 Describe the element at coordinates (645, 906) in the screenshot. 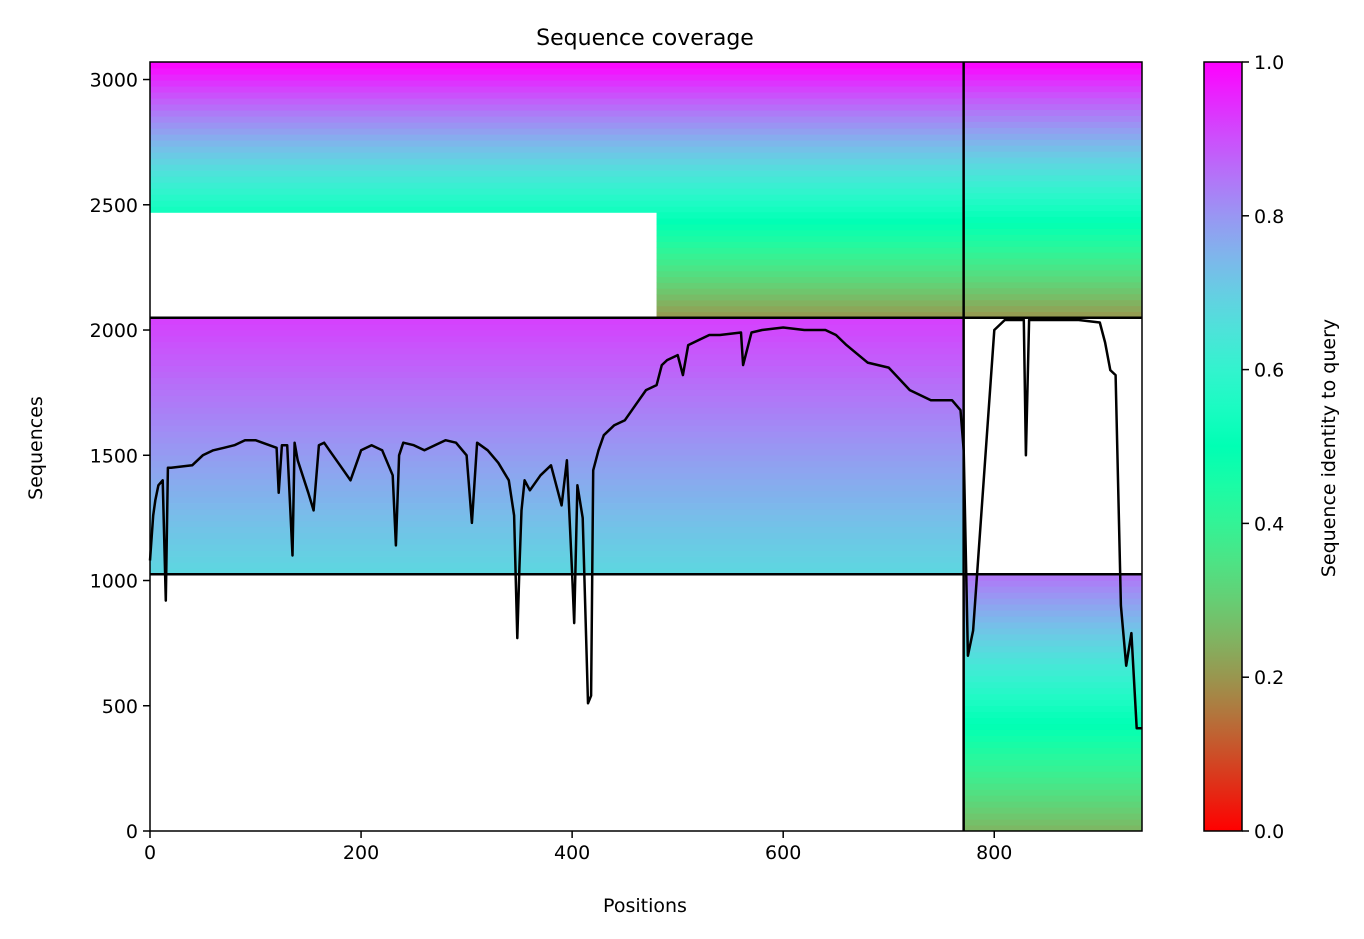

I see `x-axis-label: Positions` at that location.